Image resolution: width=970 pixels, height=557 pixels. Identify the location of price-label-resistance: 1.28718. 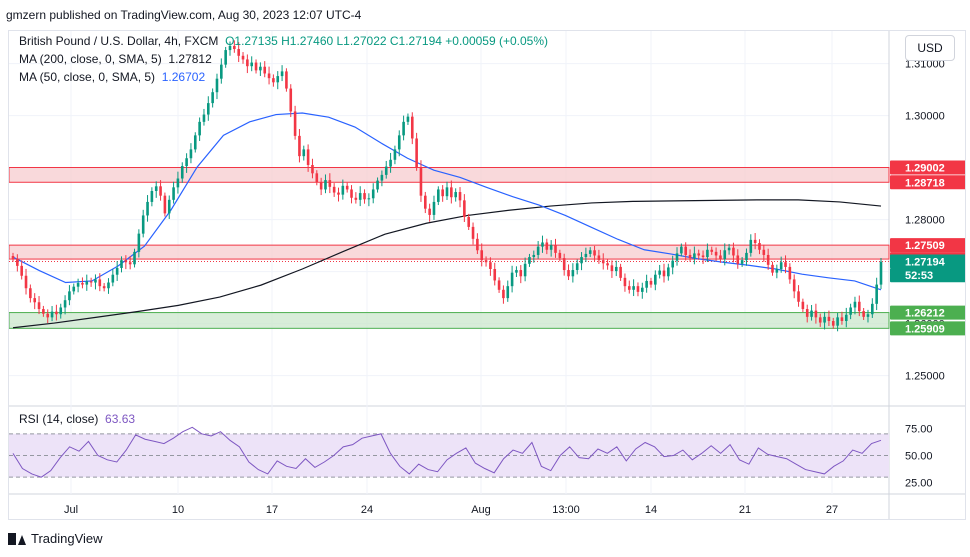
(925, 183).